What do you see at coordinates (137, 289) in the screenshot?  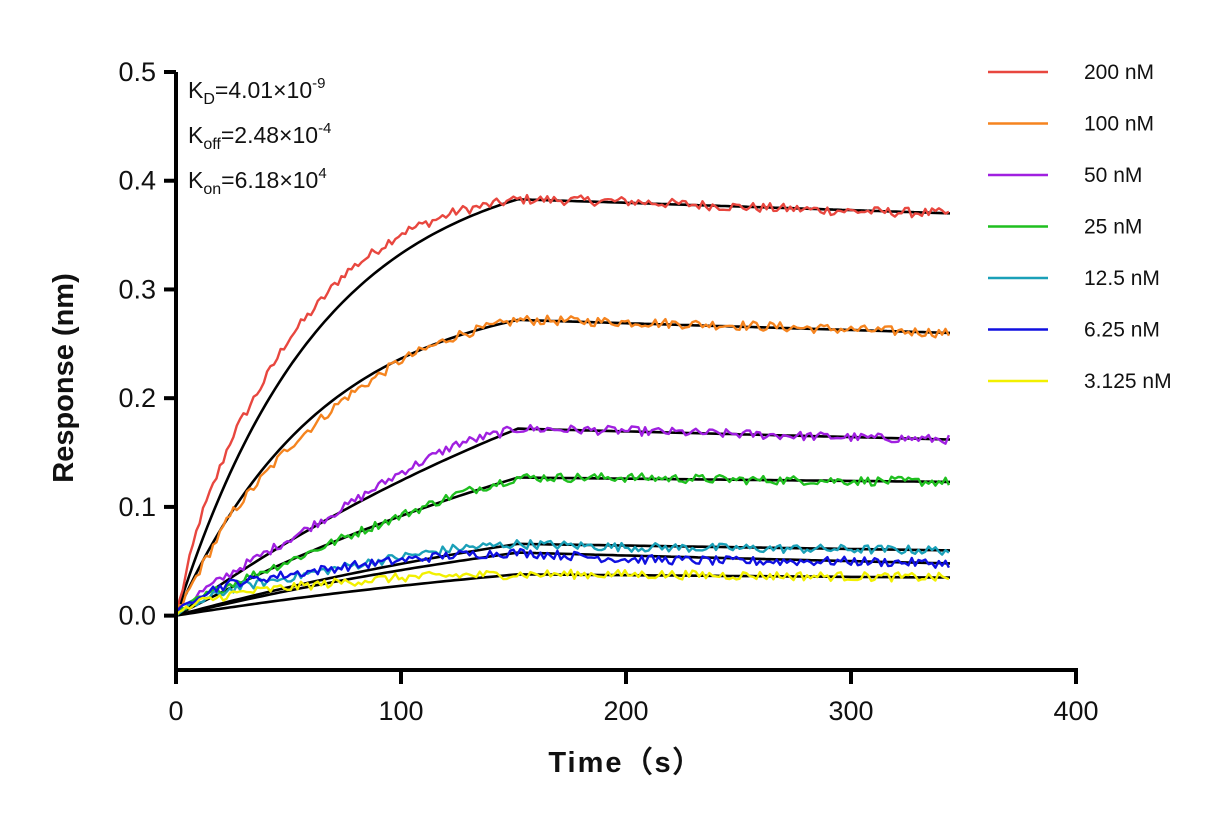 I see `y-tick-label: 0.3` at bounding box center [137, 289].